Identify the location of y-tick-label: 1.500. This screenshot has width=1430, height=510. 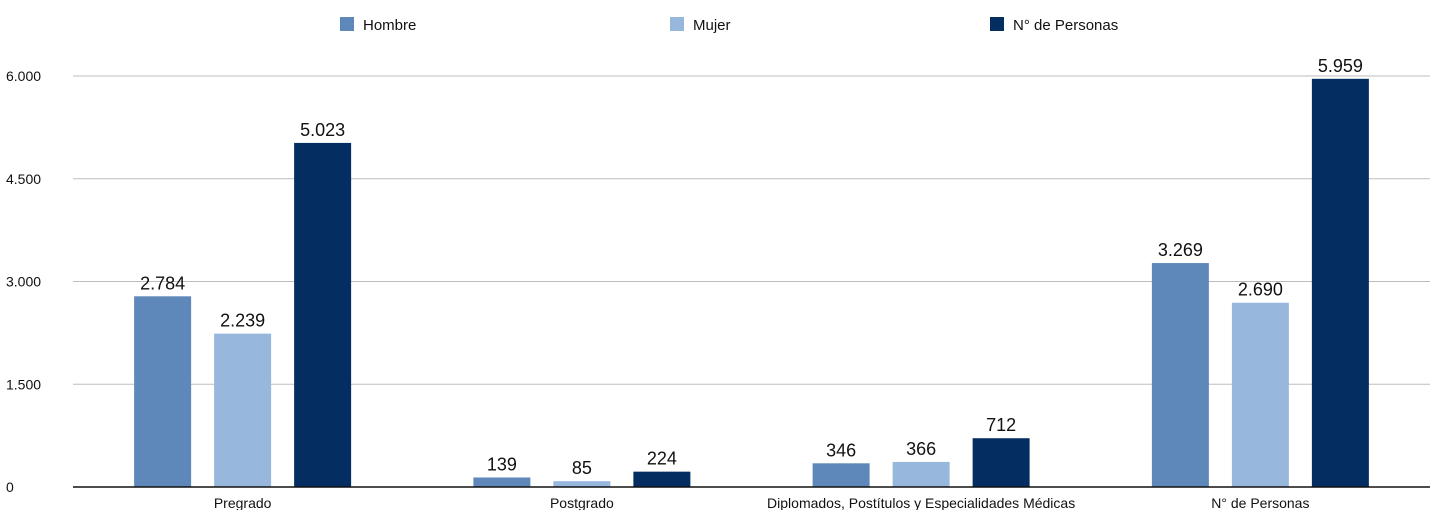
(23, 384).